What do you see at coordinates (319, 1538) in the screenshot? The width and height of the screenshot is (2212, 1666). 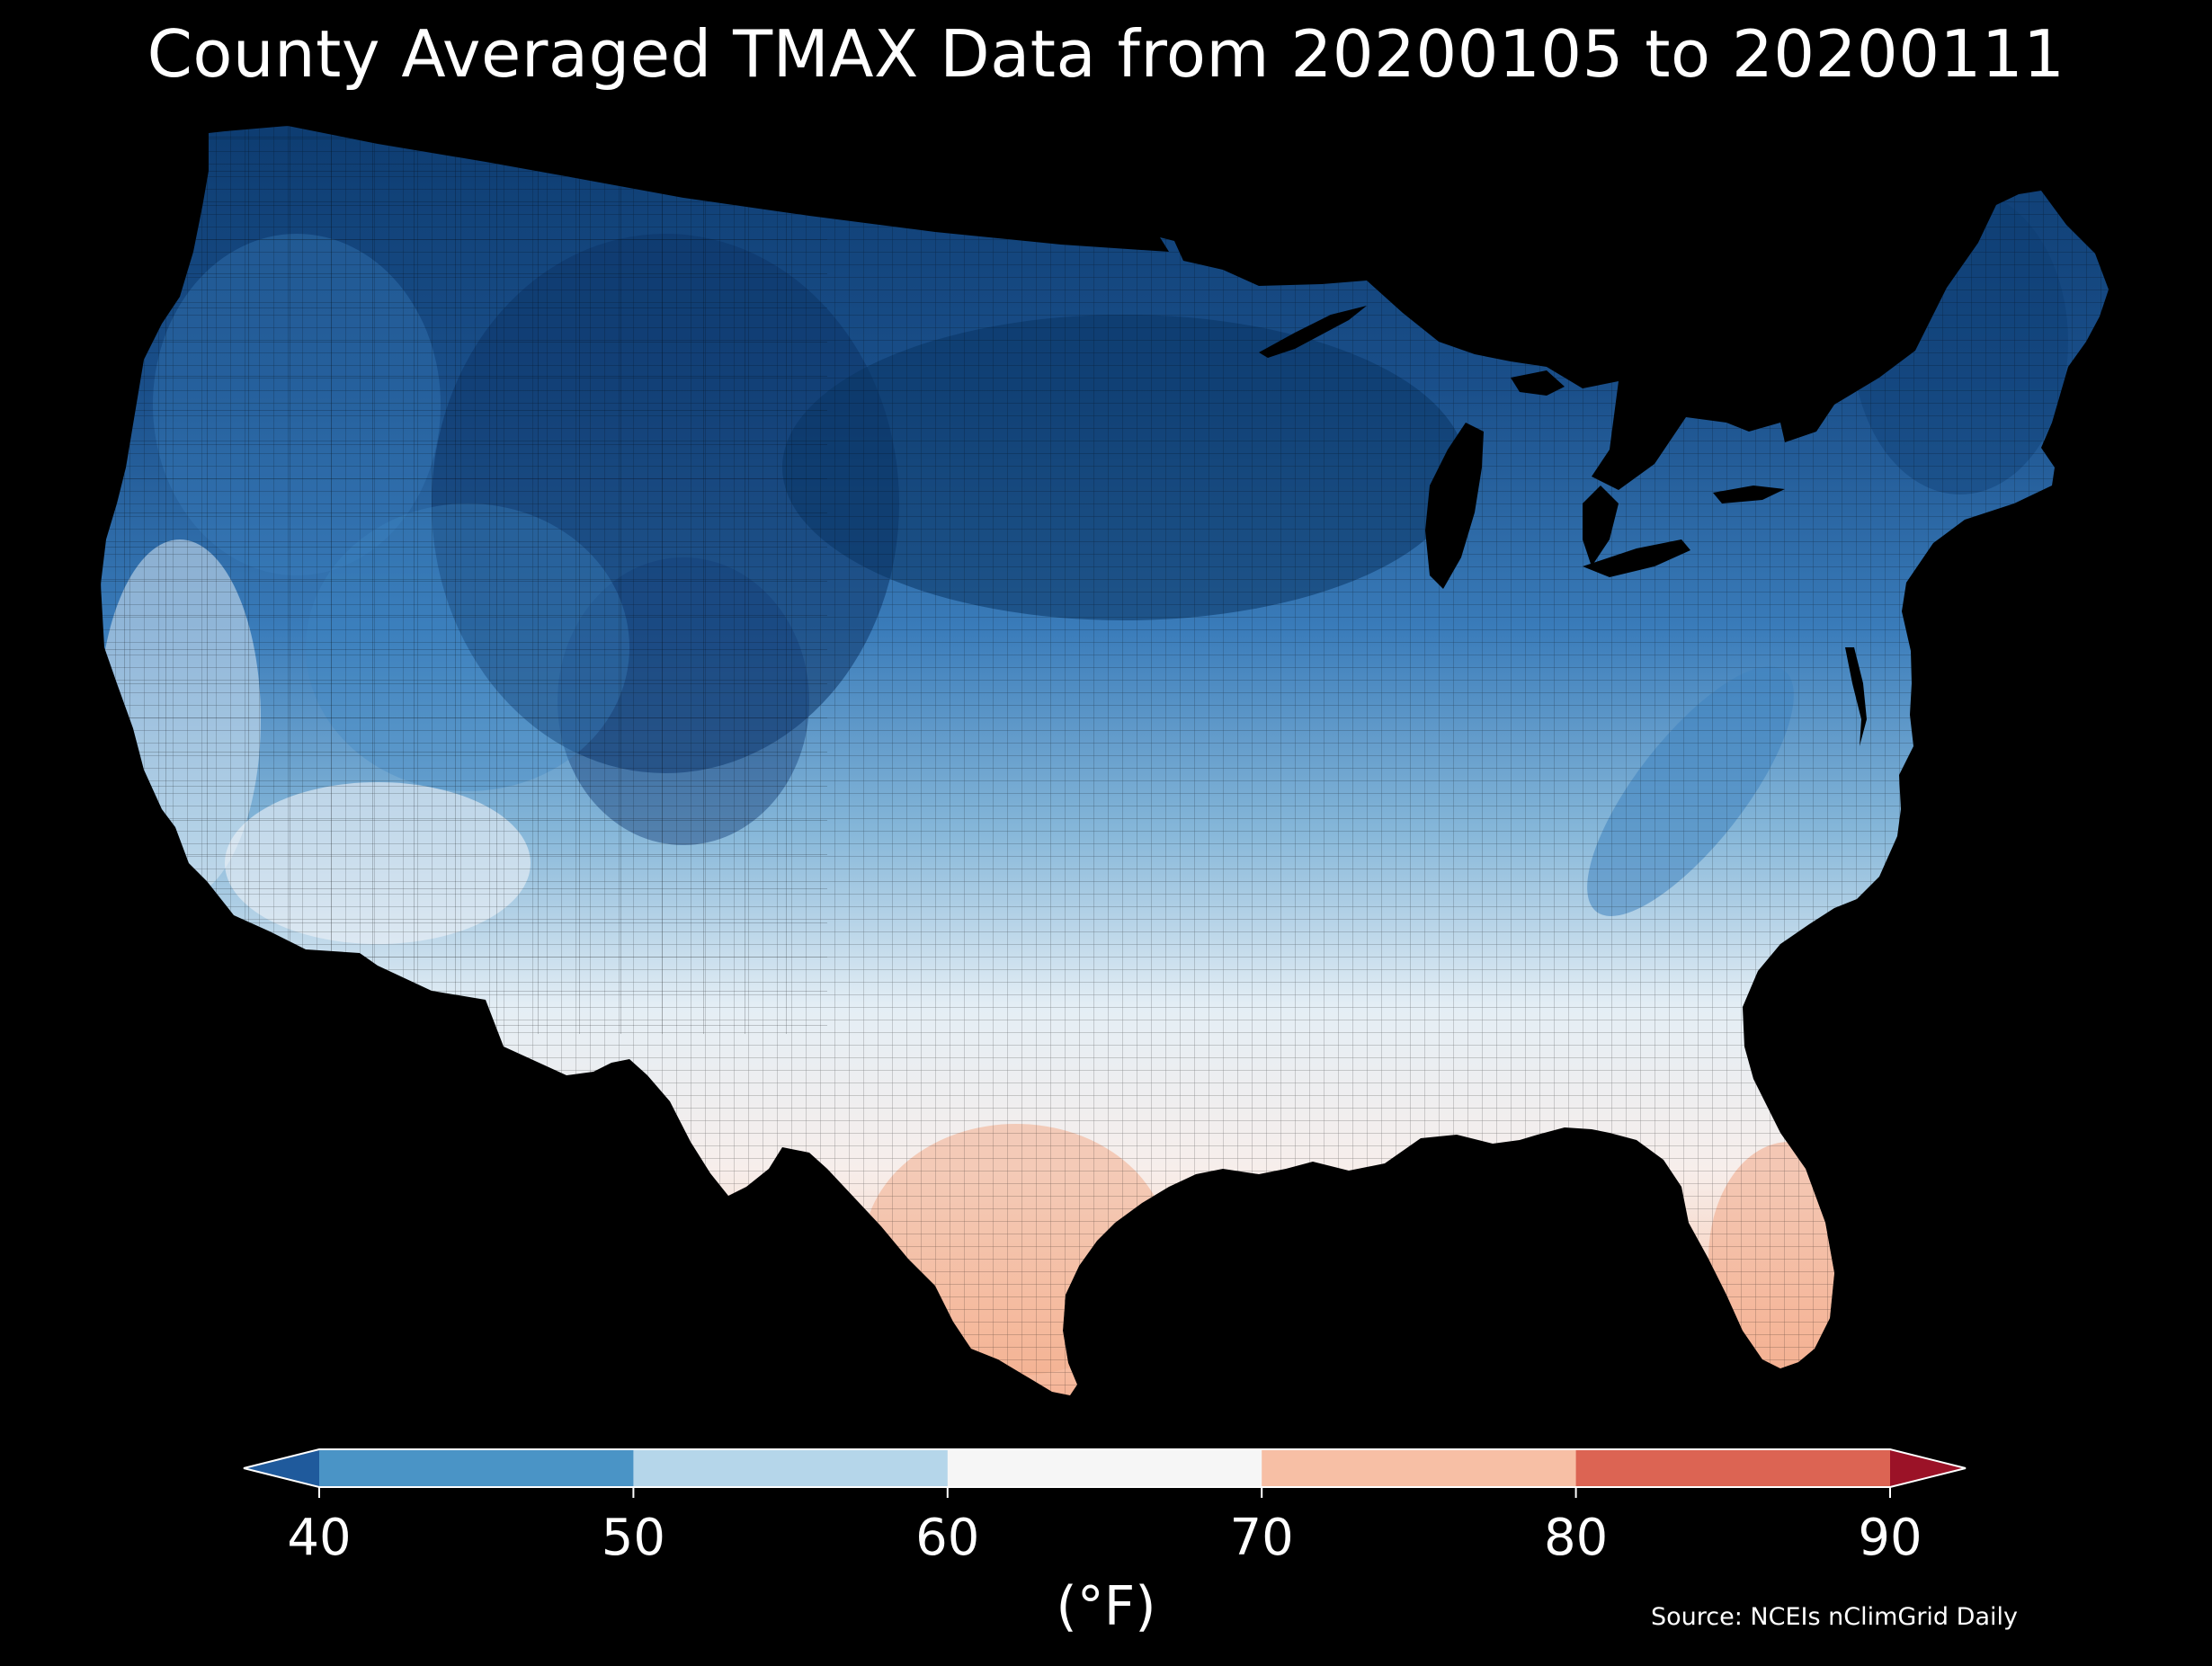 I see `colorbar-tick-label: 40` at bounding box center [319, 1538].